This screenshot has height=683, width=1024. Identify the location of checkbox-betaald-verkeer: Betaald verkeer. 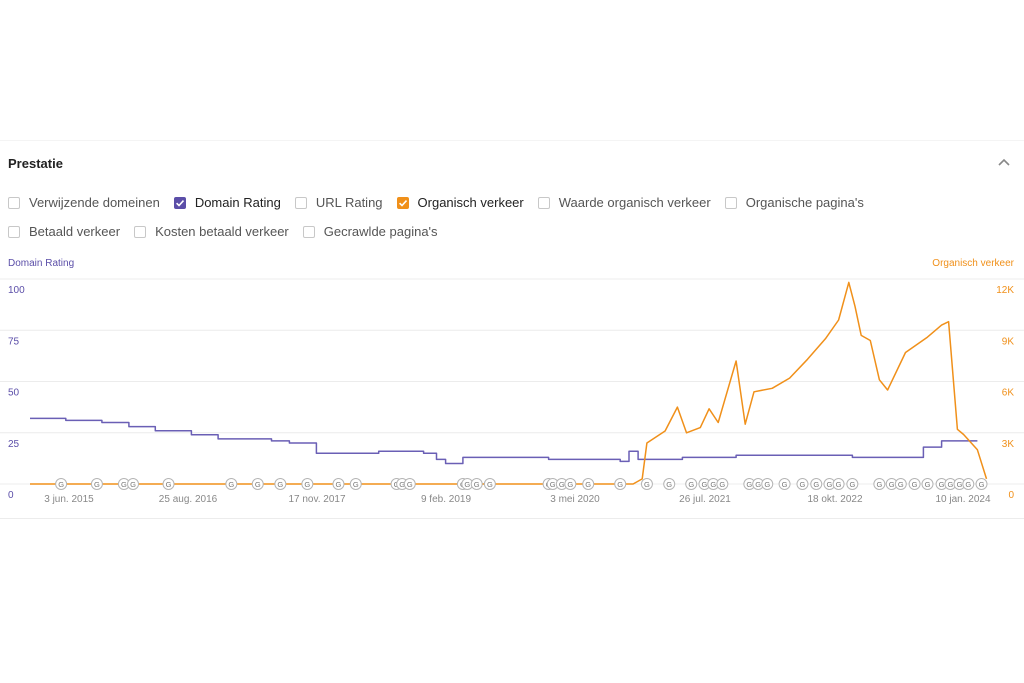
(64, 231).